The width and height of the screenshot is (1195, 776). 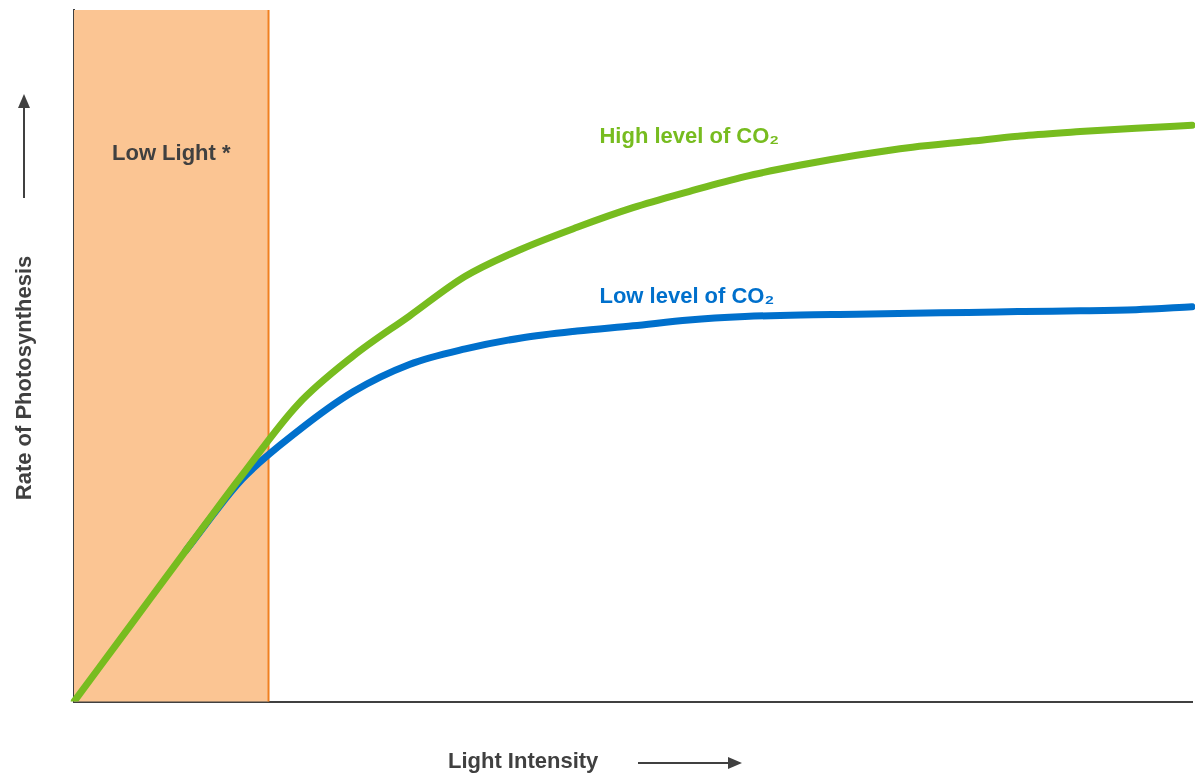 What do you see at coordinates (523, 761) in the screenshot?
I see `x-axis-title: Light Intensity` at bounding box center [523, 761].